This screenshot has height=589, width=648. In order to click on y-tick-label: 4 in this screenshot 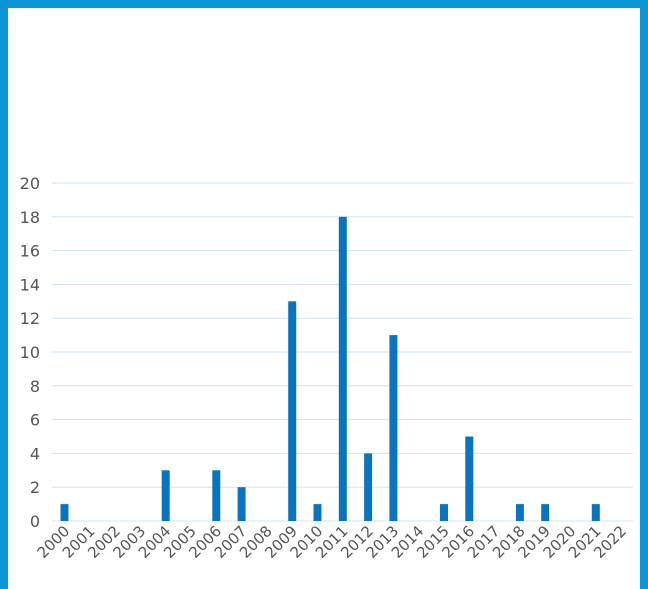, I will do `click(35, 453)`.